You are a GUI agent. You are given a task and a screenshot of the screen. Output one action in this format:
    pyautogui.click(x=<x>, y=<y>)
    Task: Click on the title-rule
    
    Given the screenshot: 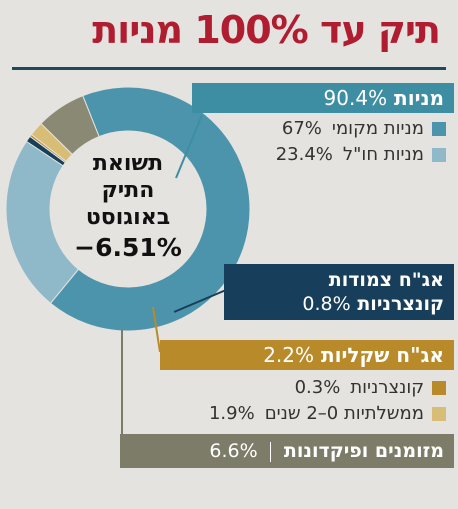 What is the action you would take?
    pyautogui.click(x=229, y=68)
    